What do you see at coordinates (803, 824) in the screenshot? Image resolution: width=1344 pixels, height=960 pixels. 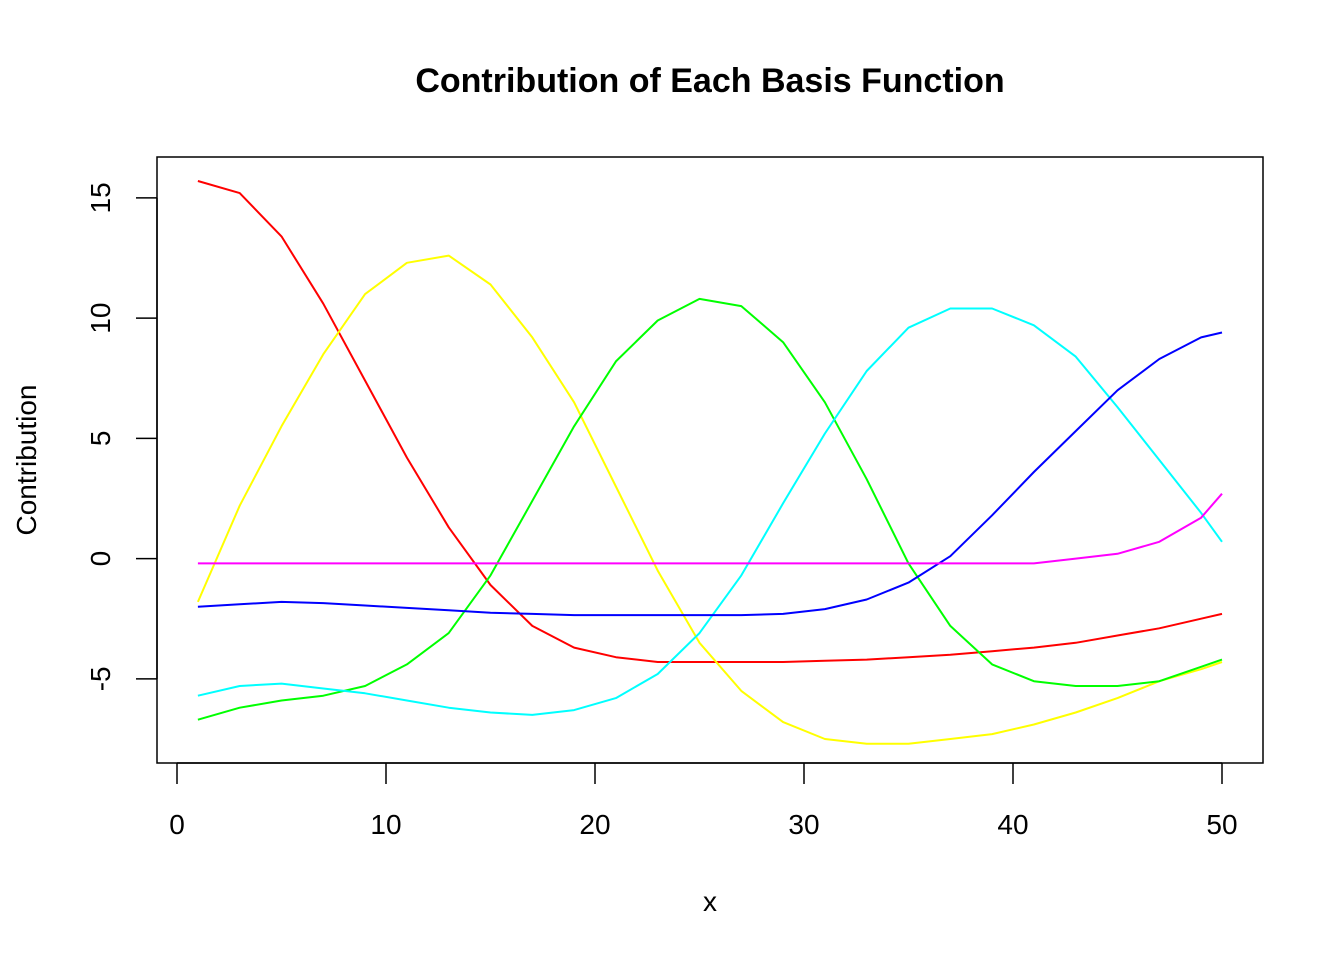 I see `x-tick-label: 30` at bounding box center [803, 824].